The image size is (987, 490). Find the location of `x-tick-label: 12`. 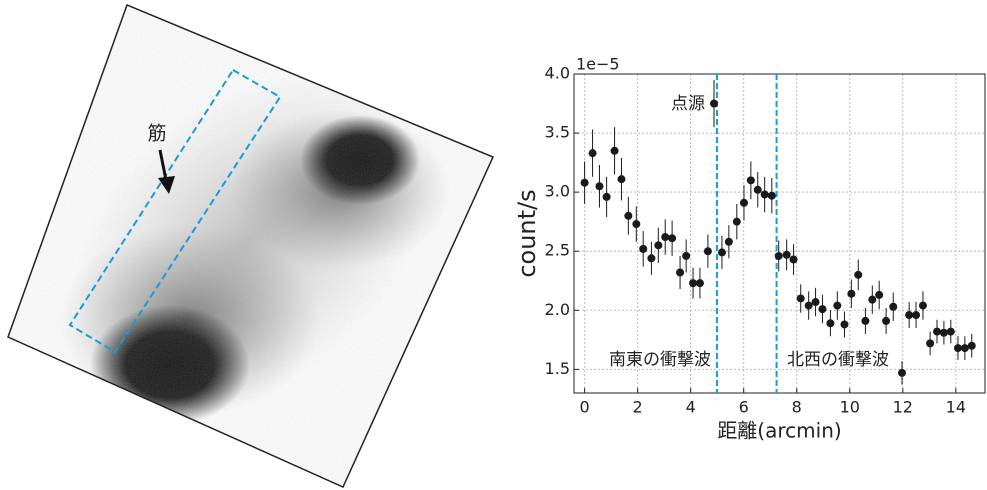

x-tick-label: 12 is located at coordinates (903, 407).